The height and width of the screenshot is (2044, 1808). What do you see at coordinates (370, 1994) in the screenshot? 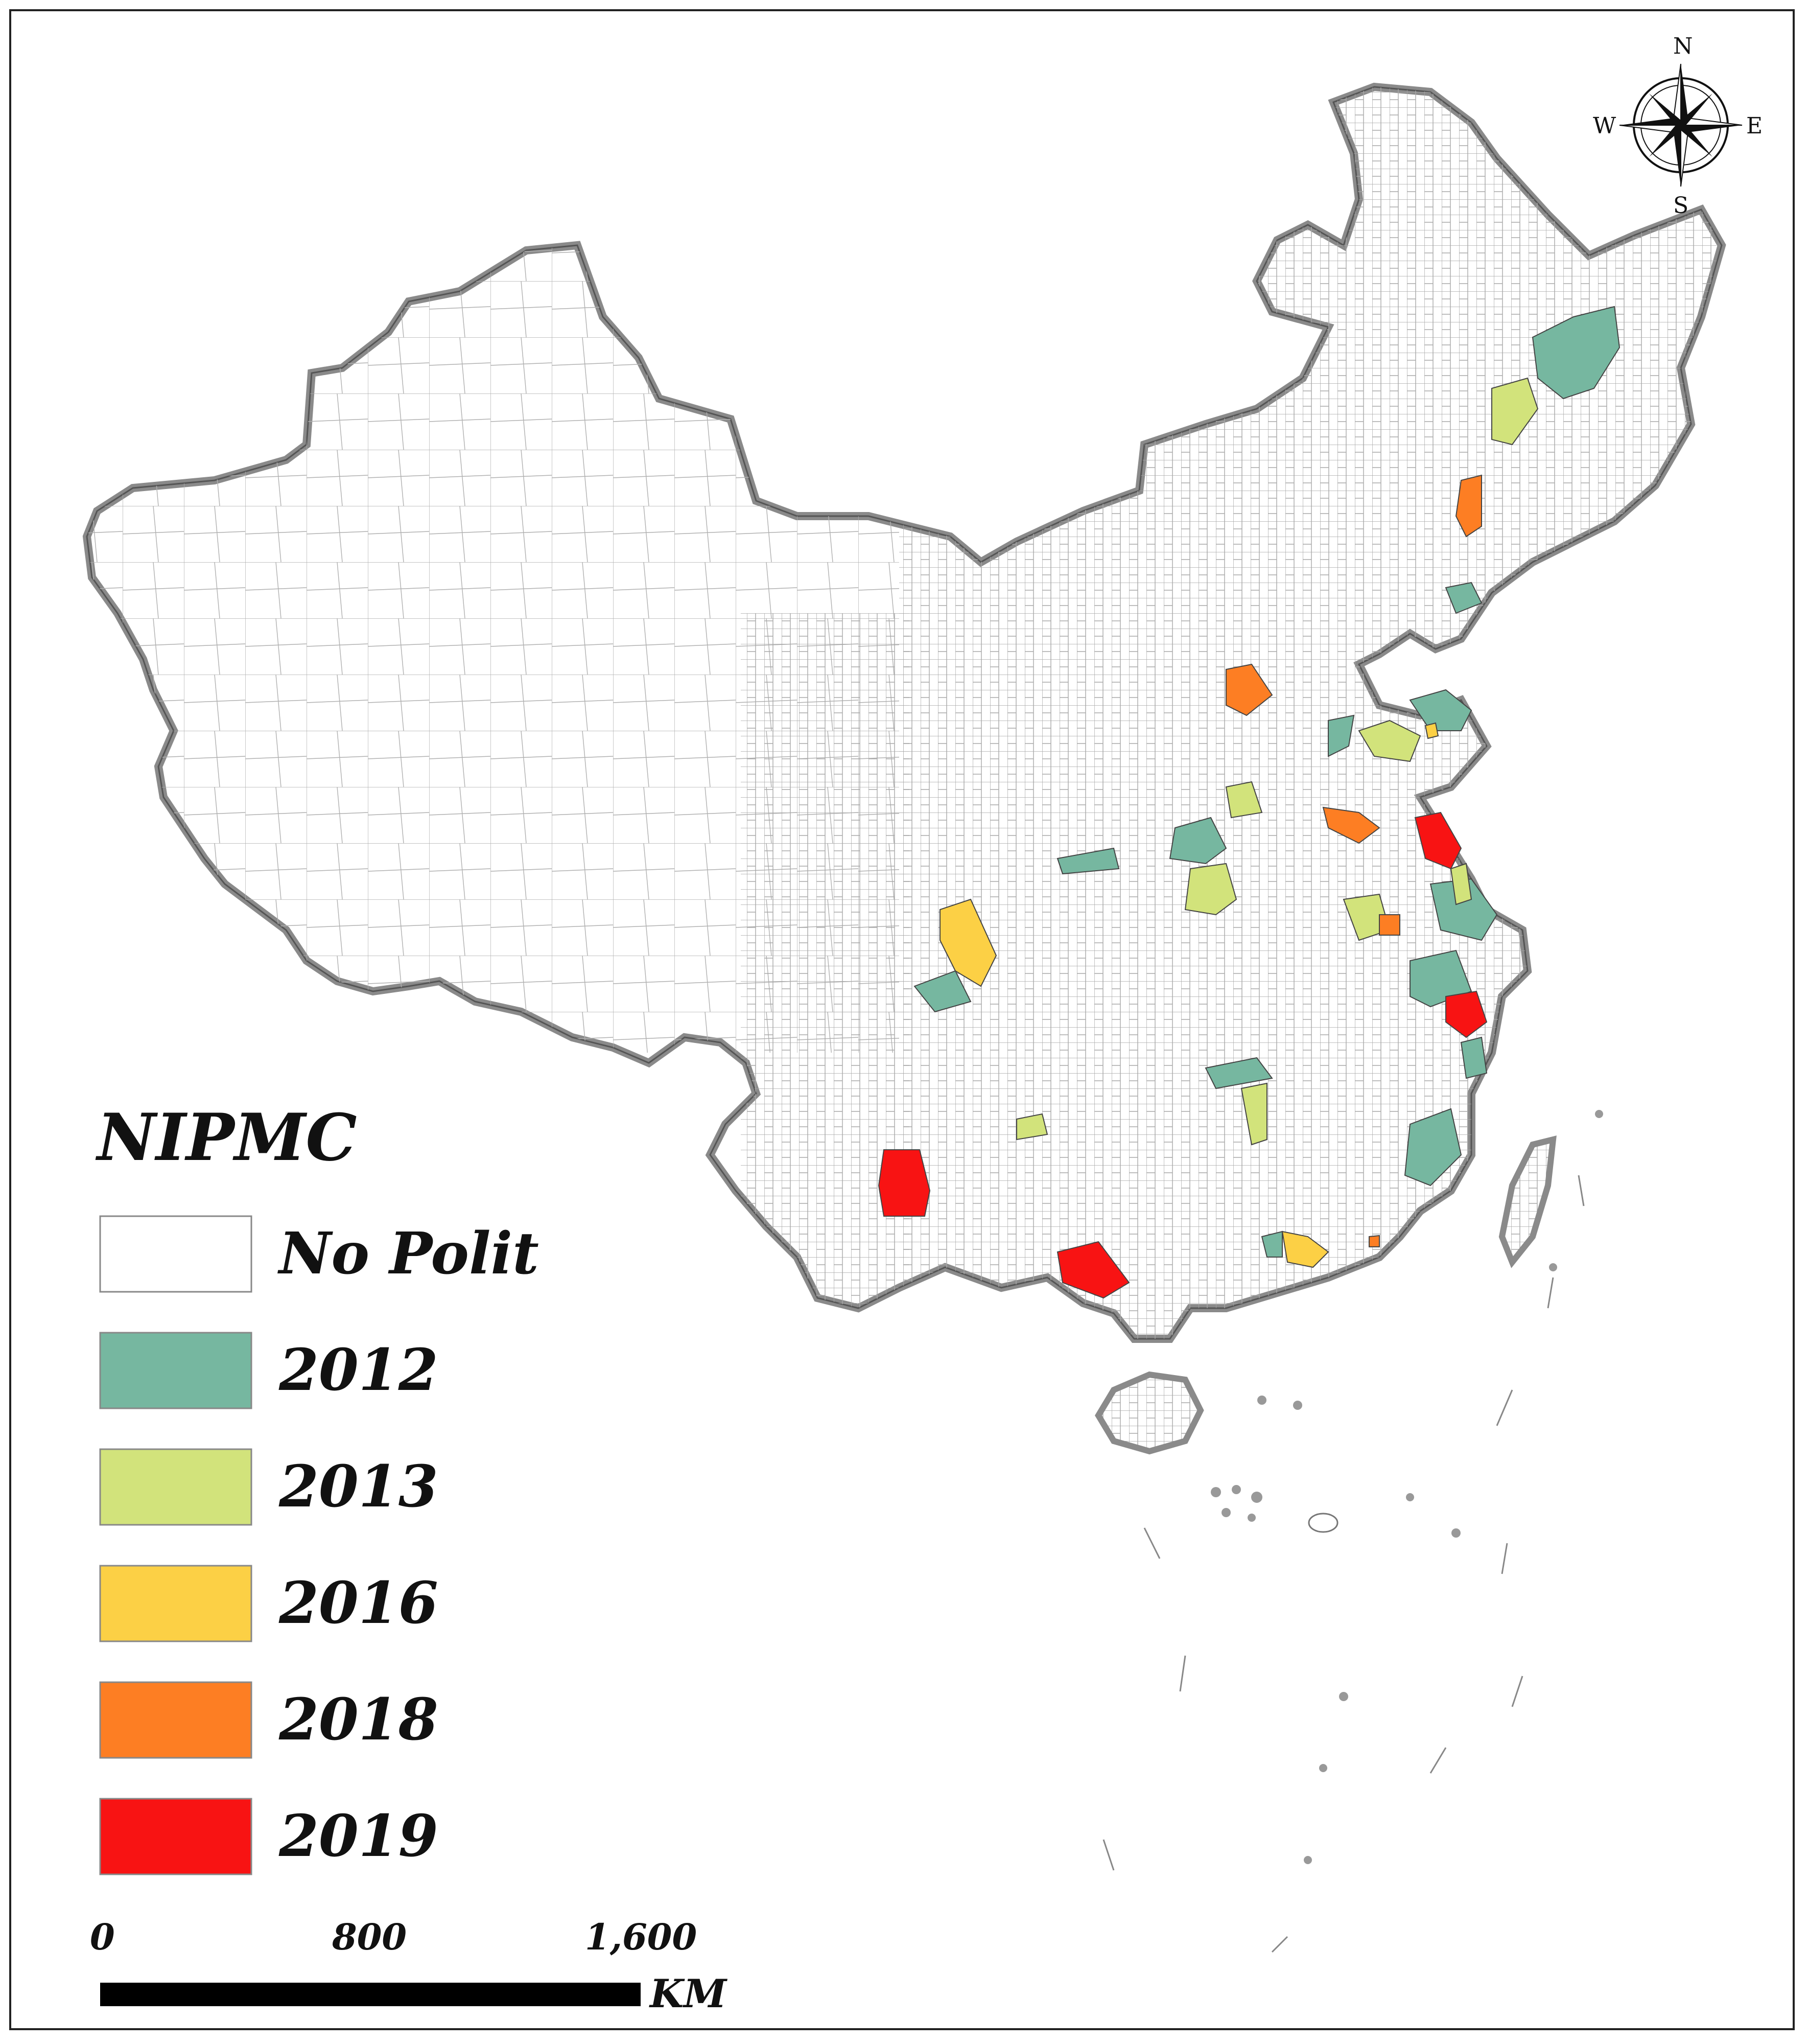
I see `scale-bar-rect` at bounding box center [370, 1994].